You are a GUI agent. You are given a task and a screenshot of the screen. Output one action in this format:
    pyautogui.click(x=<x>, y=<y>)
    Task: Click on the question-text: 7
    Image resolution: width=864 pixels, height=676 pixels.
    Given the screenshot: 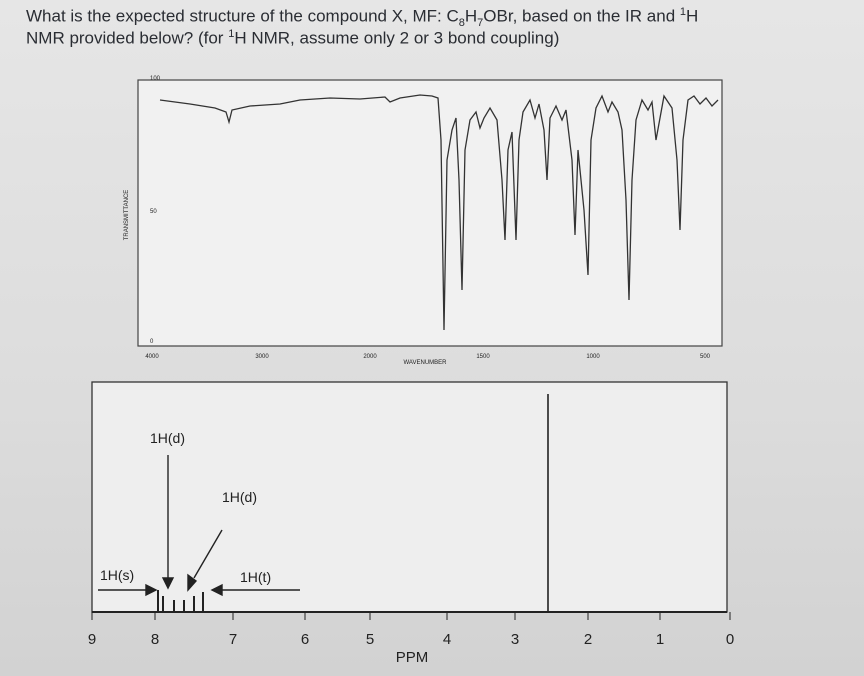 What is the action you would take?
    pyautogui.click(x=480, y=23)
    